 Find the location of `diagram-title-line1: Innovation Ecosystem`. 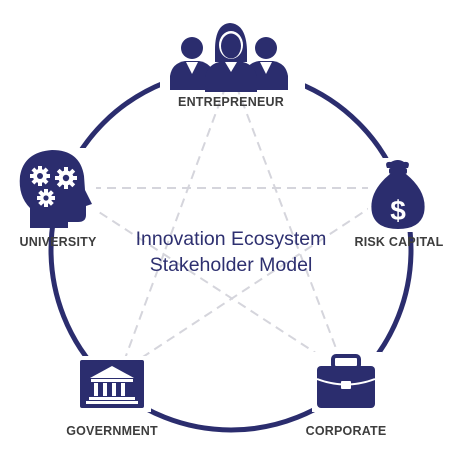

diagram-title-line1: Innovation Ecosystem is located at coordinates (231, 239).